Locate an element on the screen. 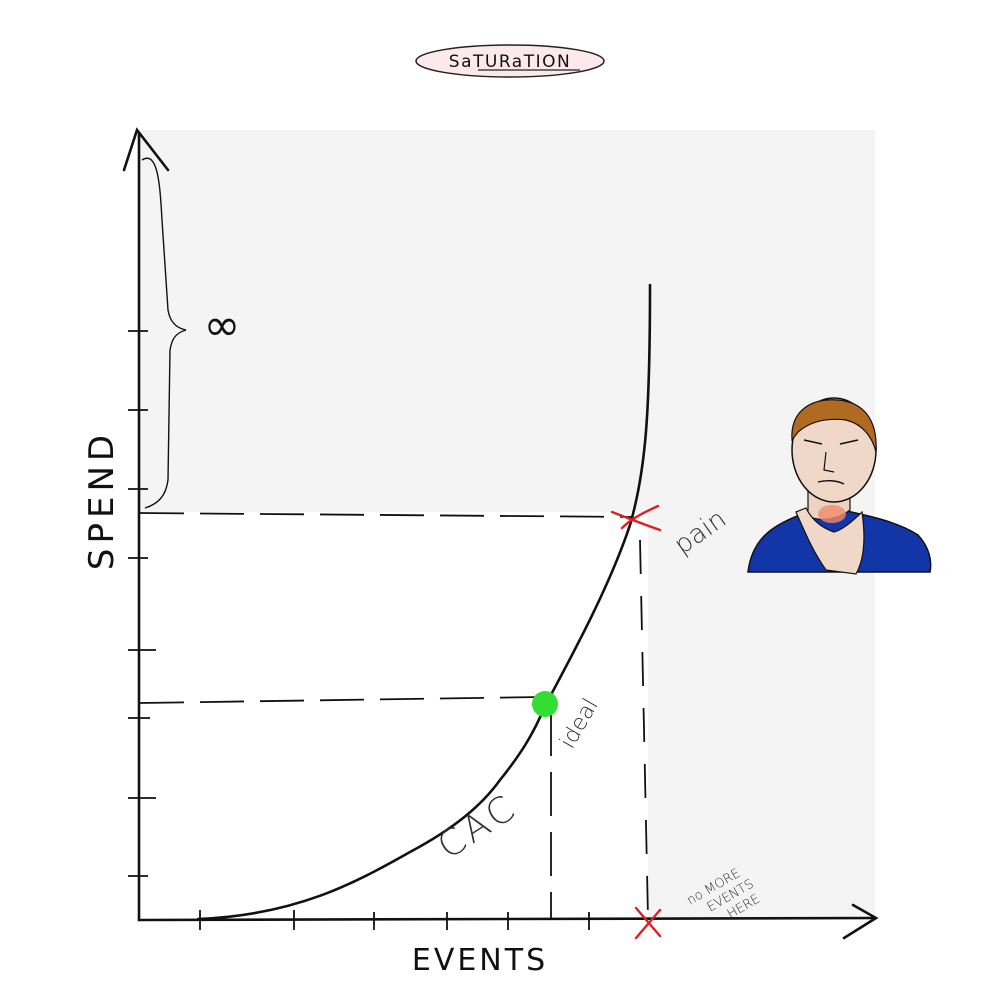 This screenshot has height=1000, width=1000. x-axis is located at coordinates (506, 919).